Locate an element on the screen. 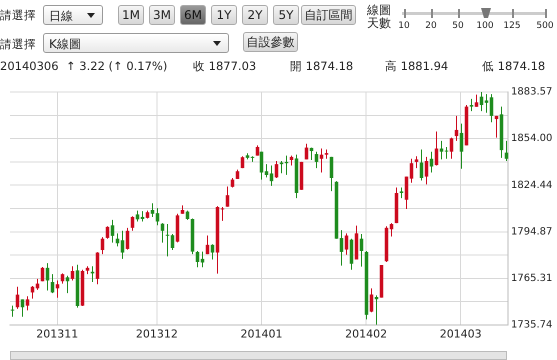 The height and width of the screenshot is (360, 557). y-tick-label: 1854.00 is located at coordinates (531, 138).